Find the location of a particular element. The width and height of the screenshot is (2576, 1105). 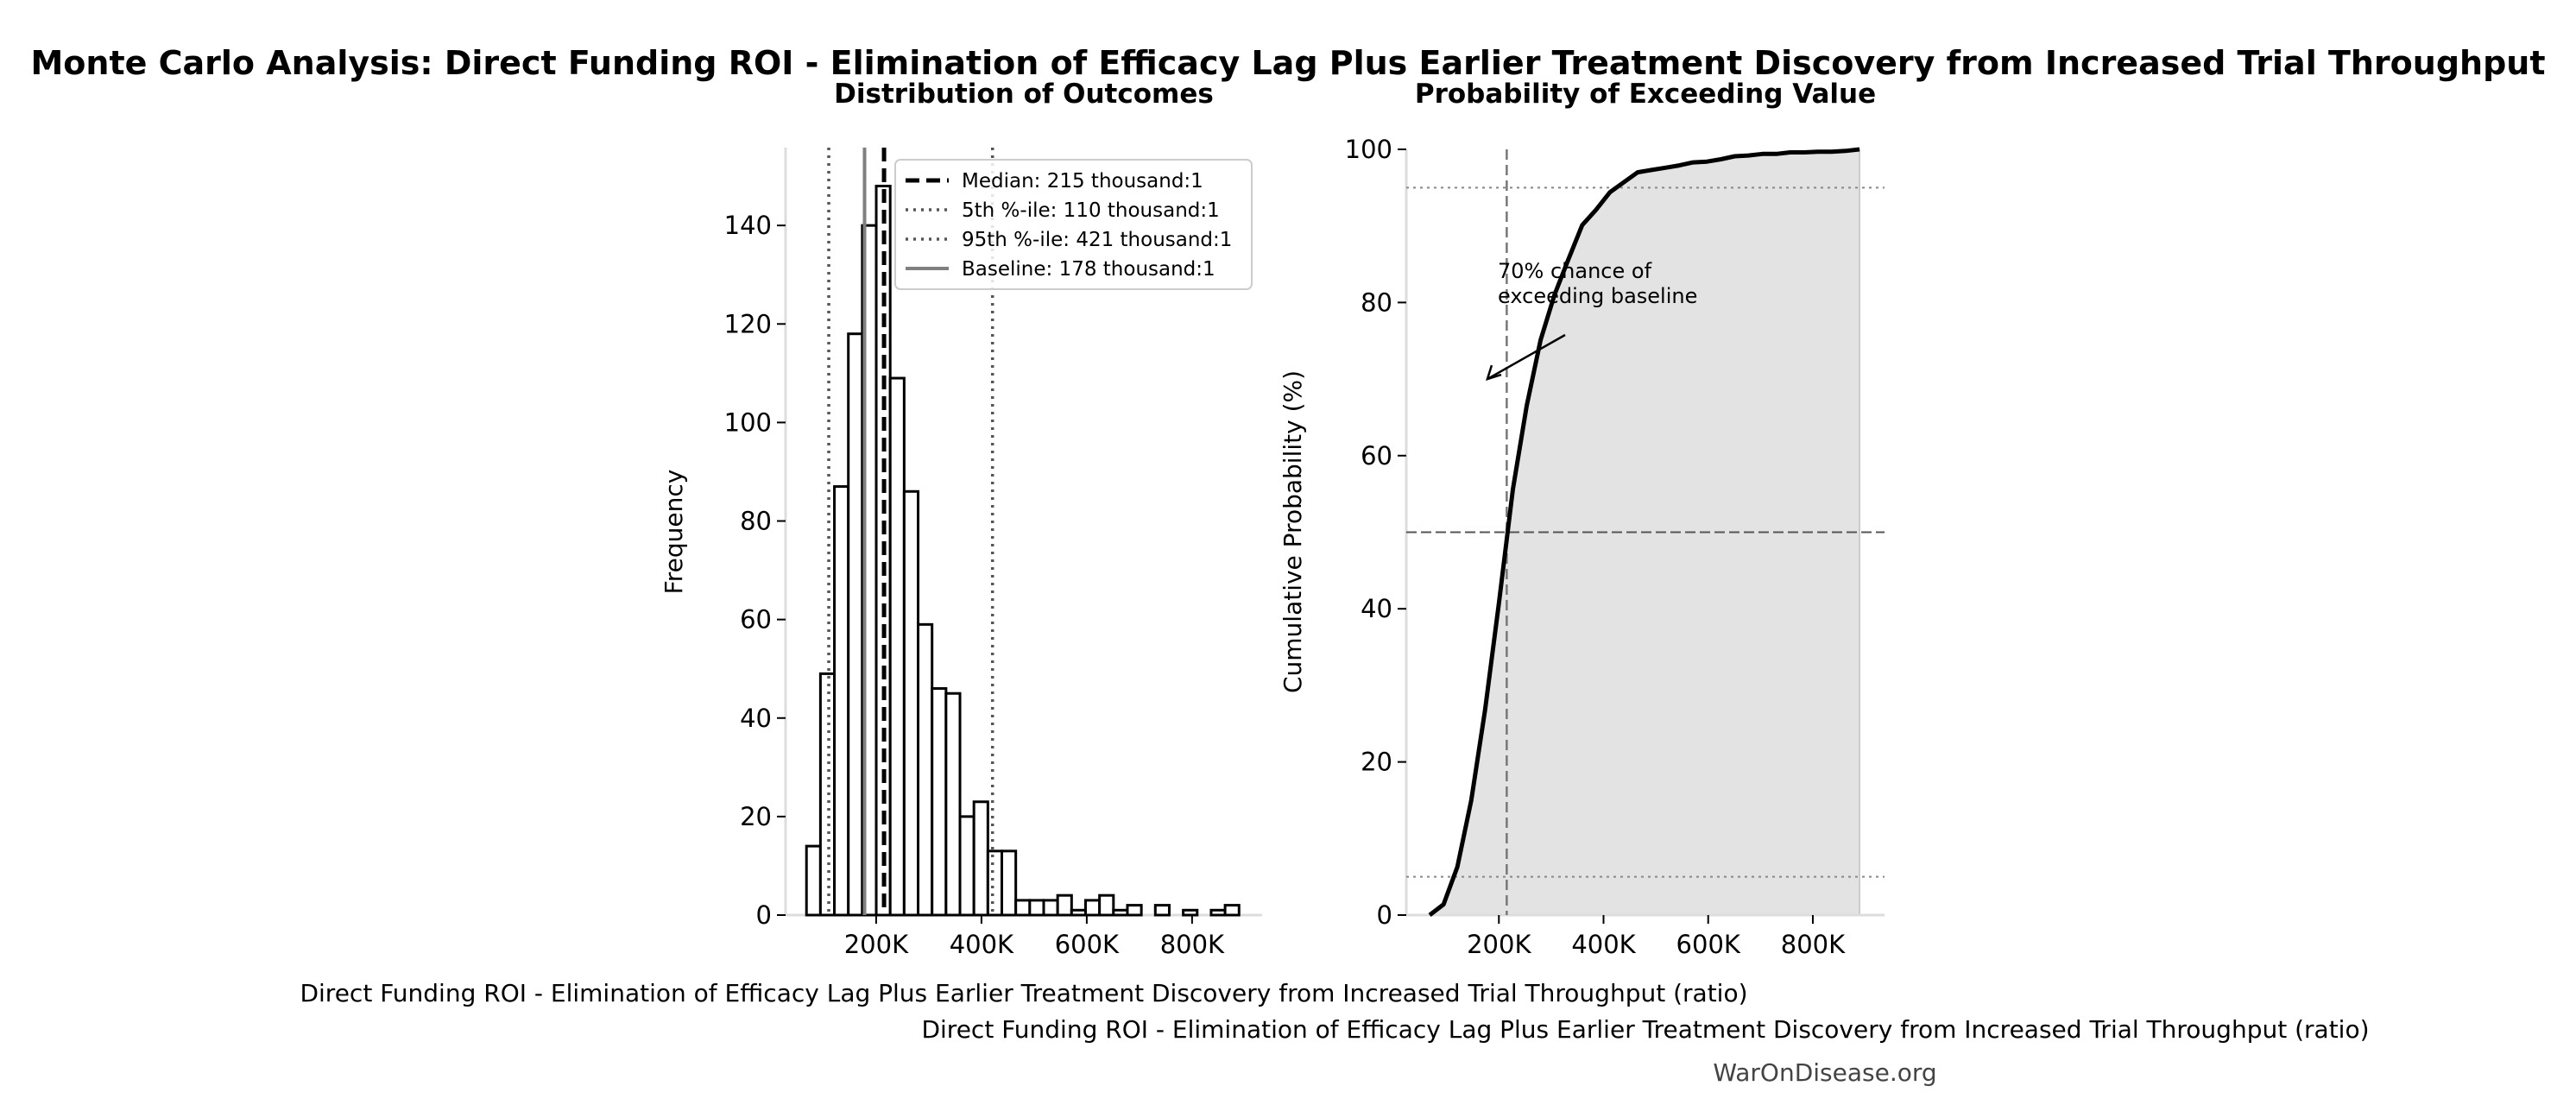

annotation-text: exceeding baseline is located at coordinates (1597, 296).